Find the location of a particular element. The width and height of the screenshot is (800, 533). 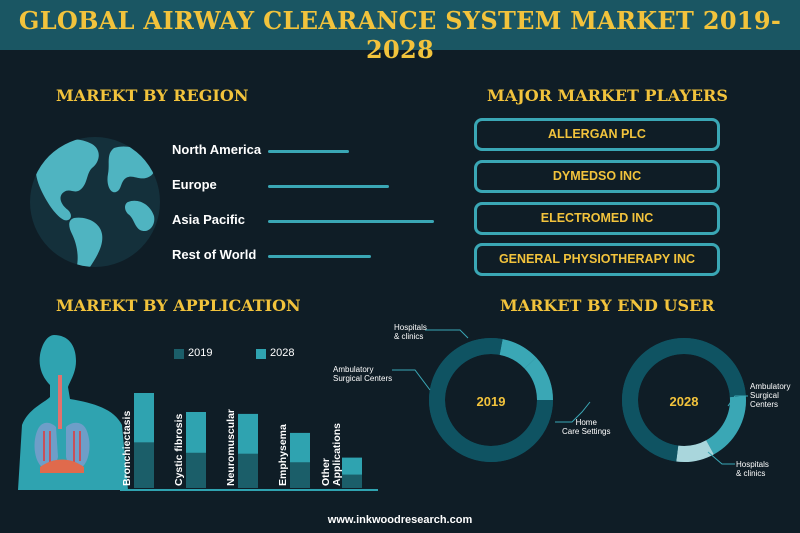

callout-home-care-line is located at coordinates (573, 412).